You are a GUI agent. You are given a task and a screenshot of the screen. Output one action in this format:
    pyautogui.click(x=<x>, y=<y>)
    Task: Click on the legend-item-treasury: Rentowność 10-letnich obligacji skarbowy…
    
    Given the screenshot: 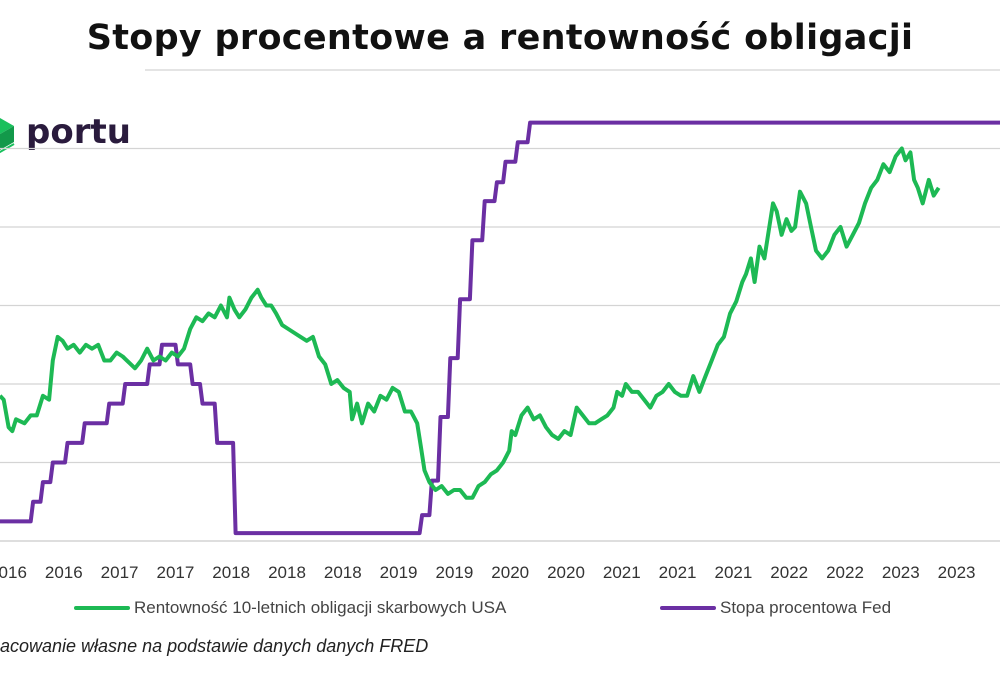 What is the action you would take?
    pyautogui.click(x=290, y=608)
    